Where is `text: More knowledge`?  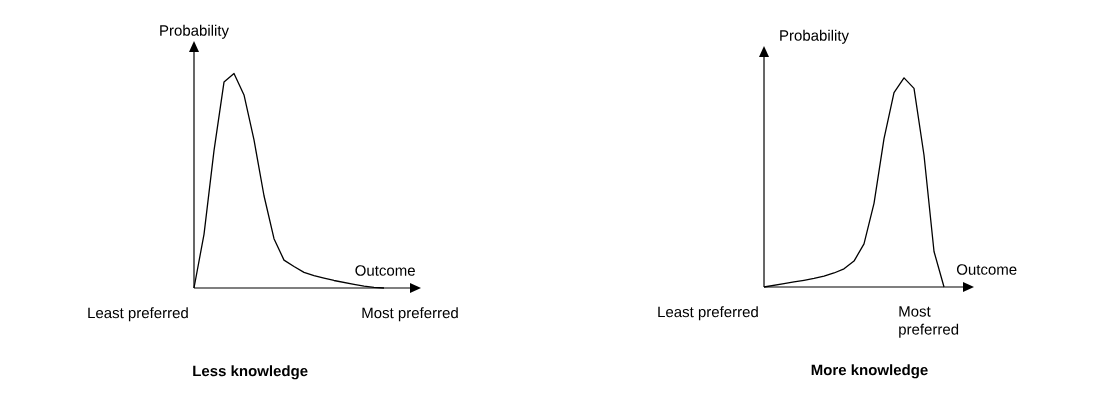
text: More knowledge is located at coordinates (869, 371).